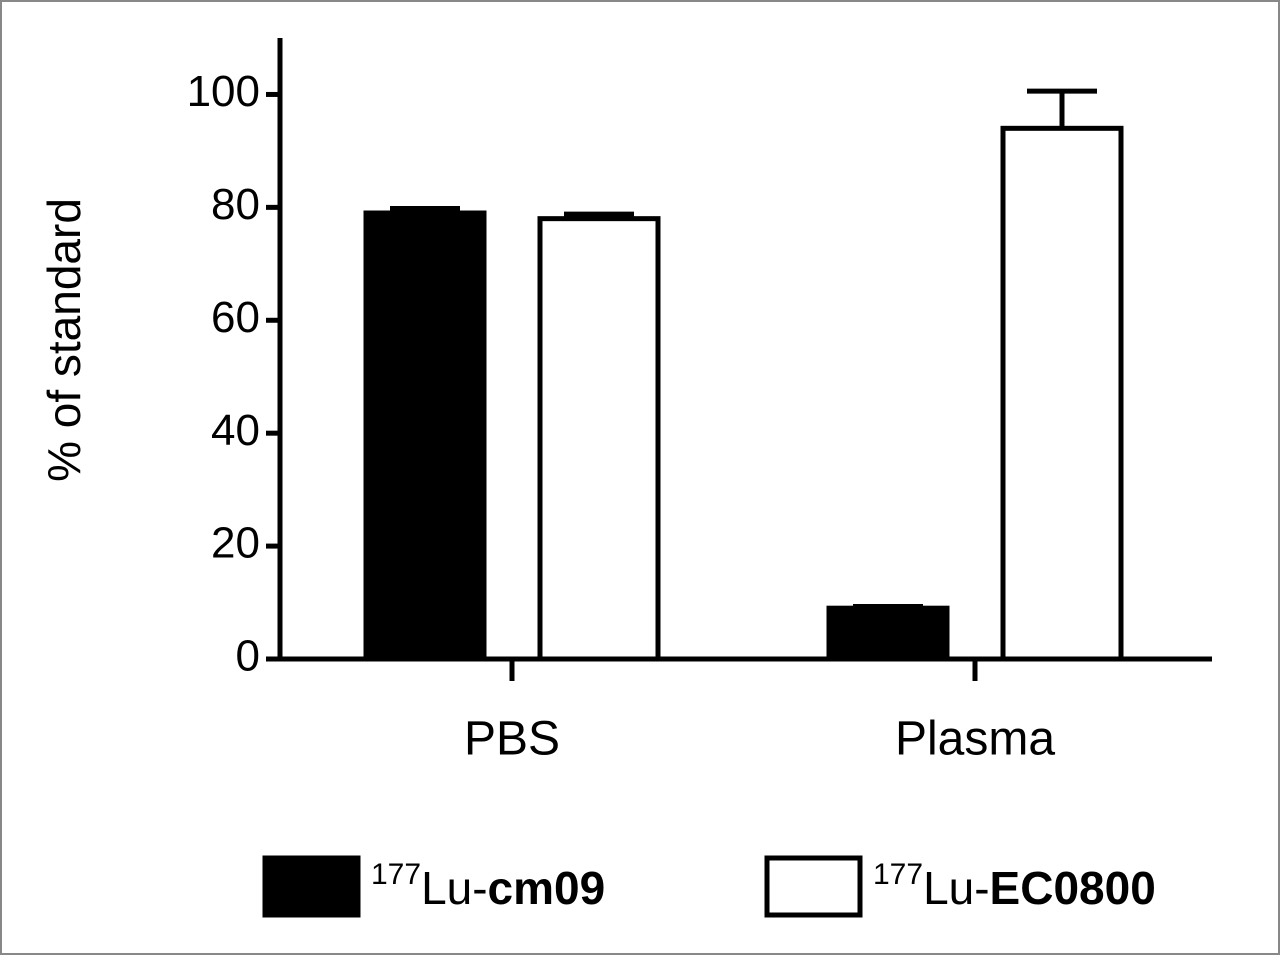  I want to click on y-tick-label: 80, so click(235, 204).